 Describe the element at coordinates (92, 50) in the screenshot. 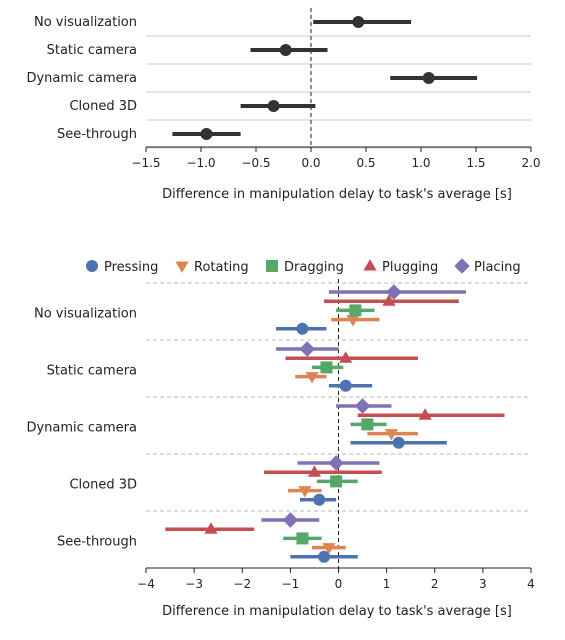

I see `top-category-label: Static camera` at that location.